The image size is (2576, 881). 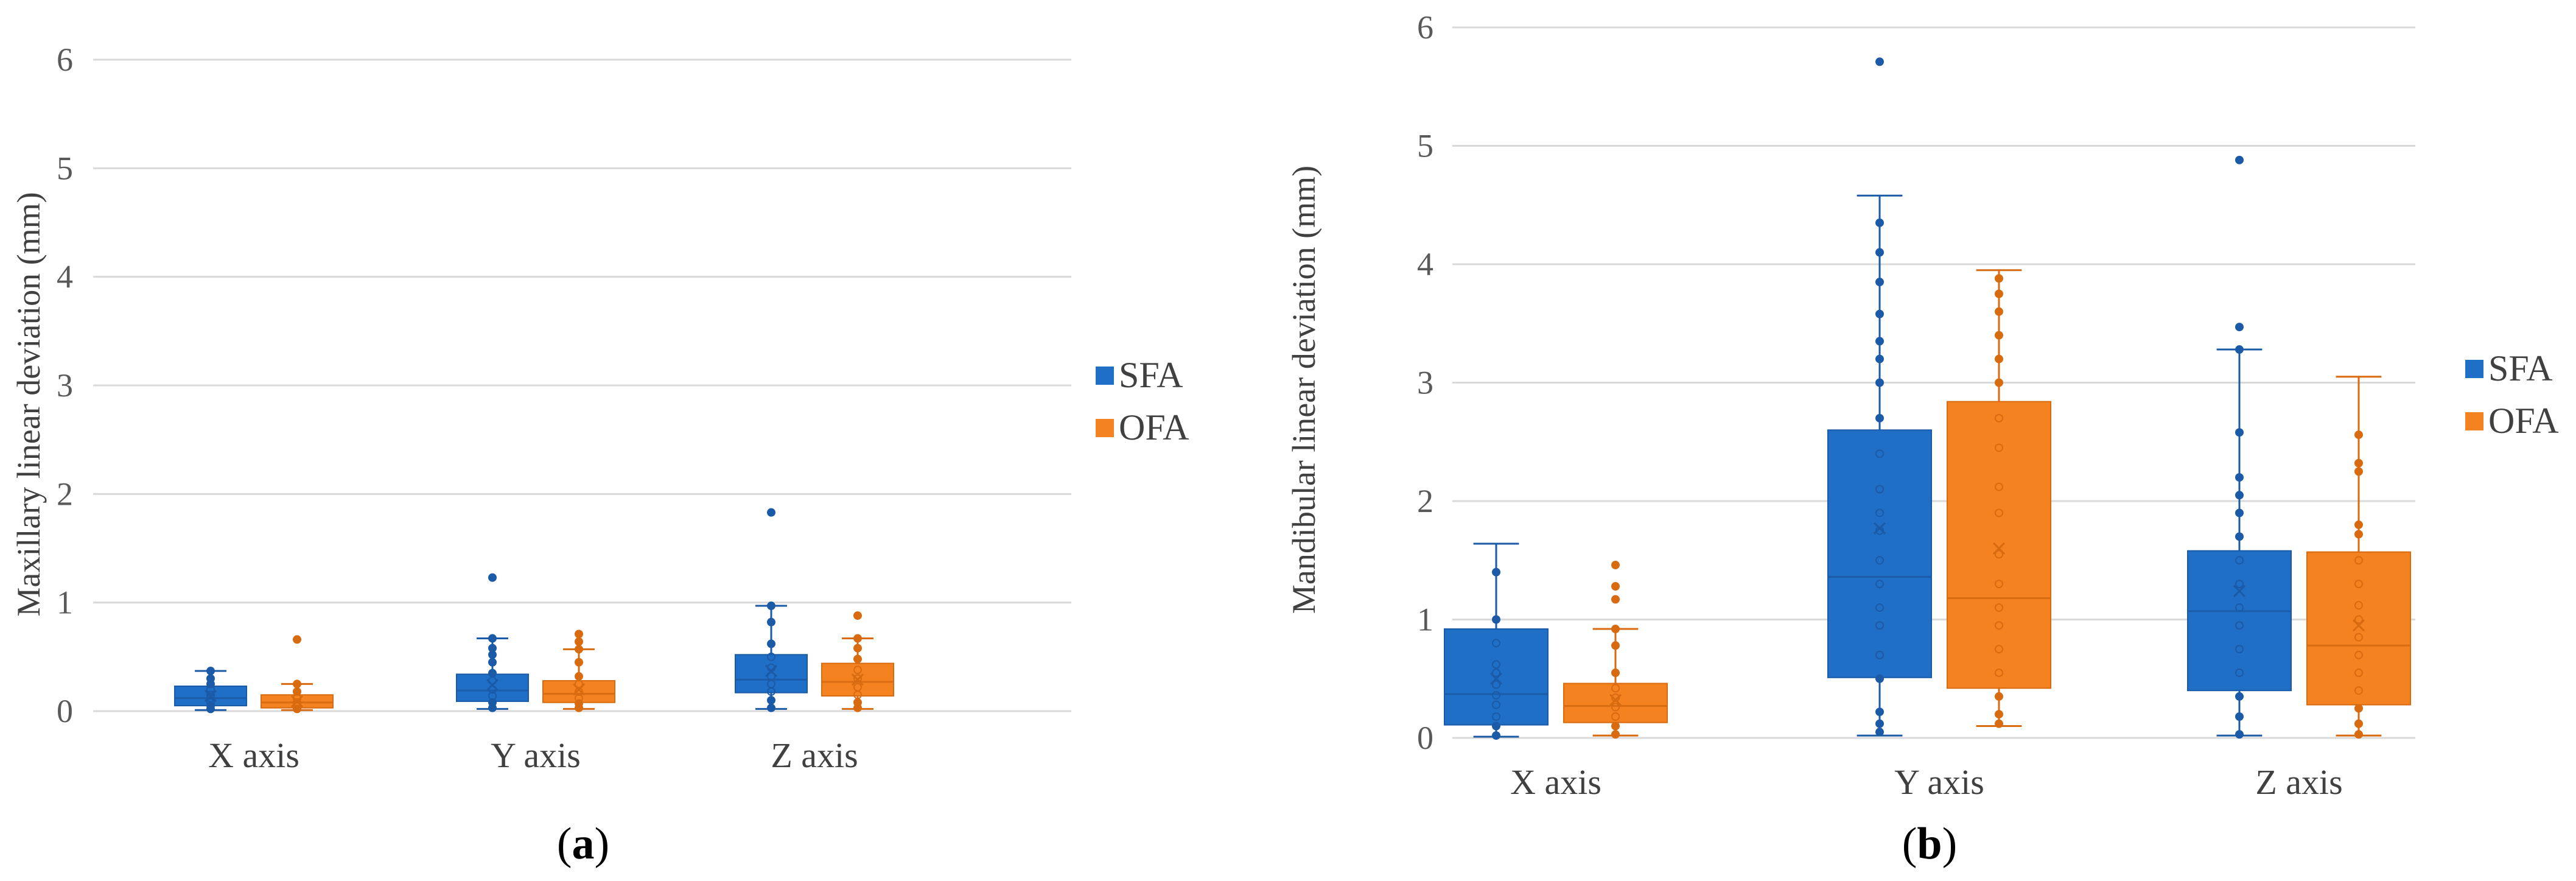 What do you see at coordinates (1425, 620) in the screenshot?
I see `y-tick-label-b-1: 1` at bounding box center [1425, 620].